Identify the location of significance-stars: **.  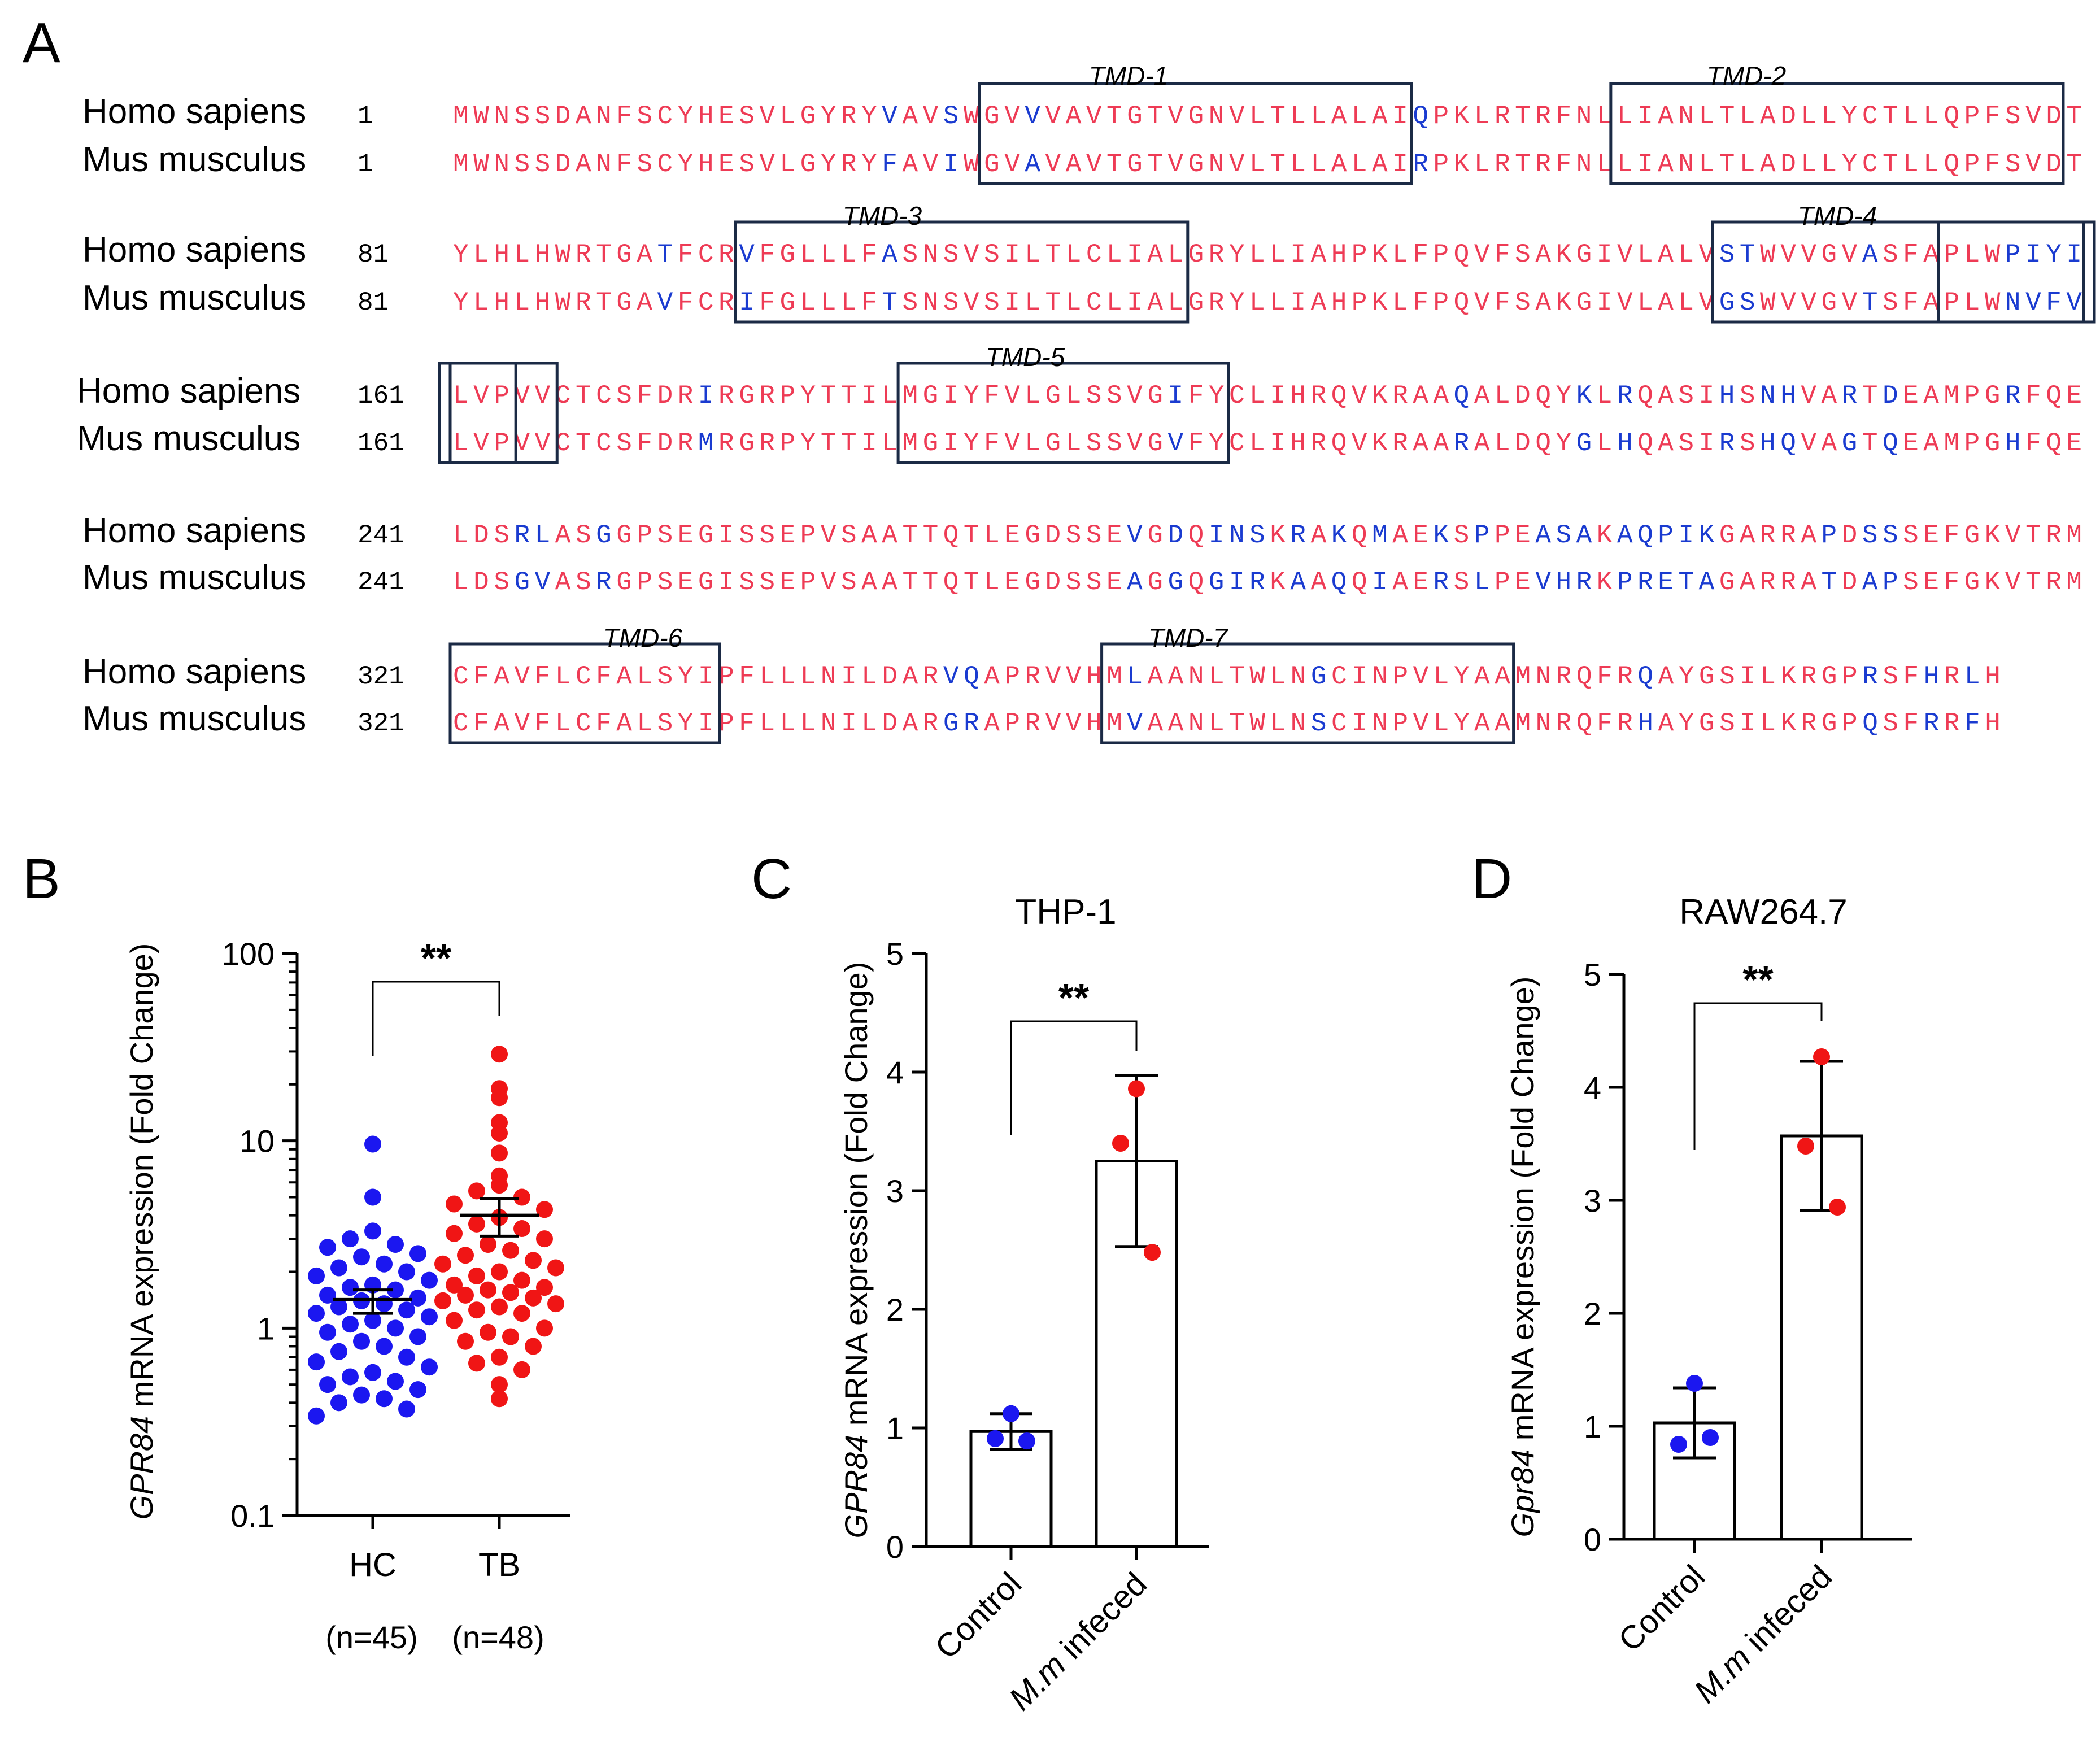
(1074, 998).